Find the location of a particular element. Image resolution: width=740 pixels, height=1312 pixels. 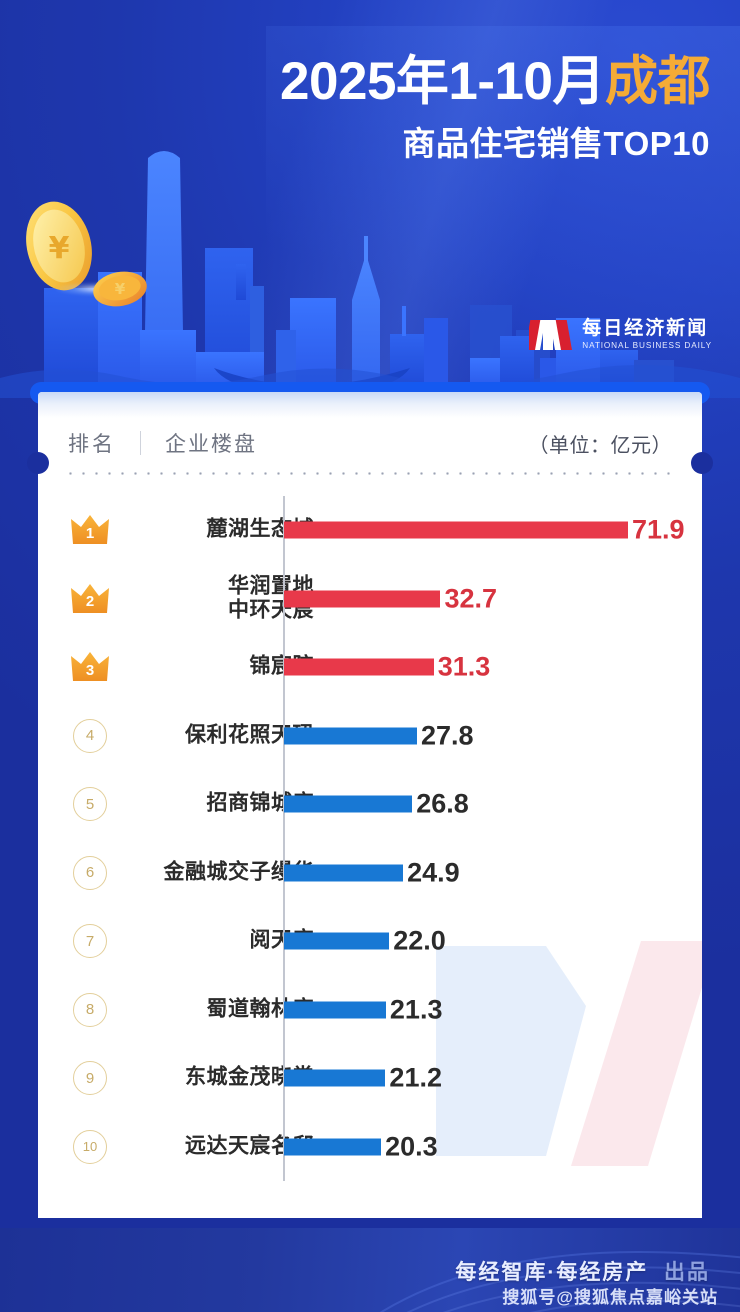

card-notch-right is located at coordinates (702, 463).